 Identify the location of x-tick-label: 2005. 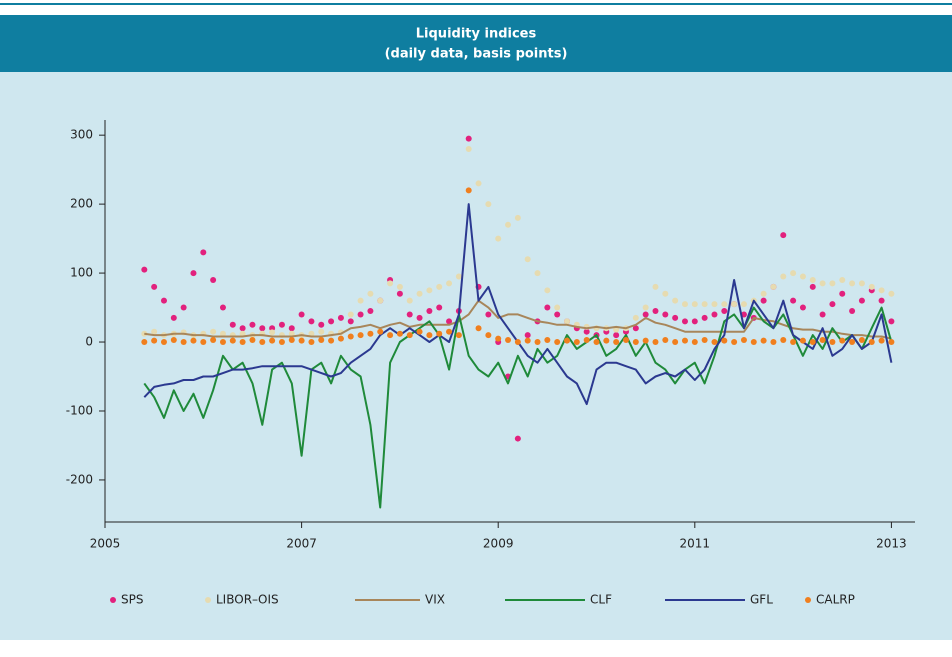
(105, 544).